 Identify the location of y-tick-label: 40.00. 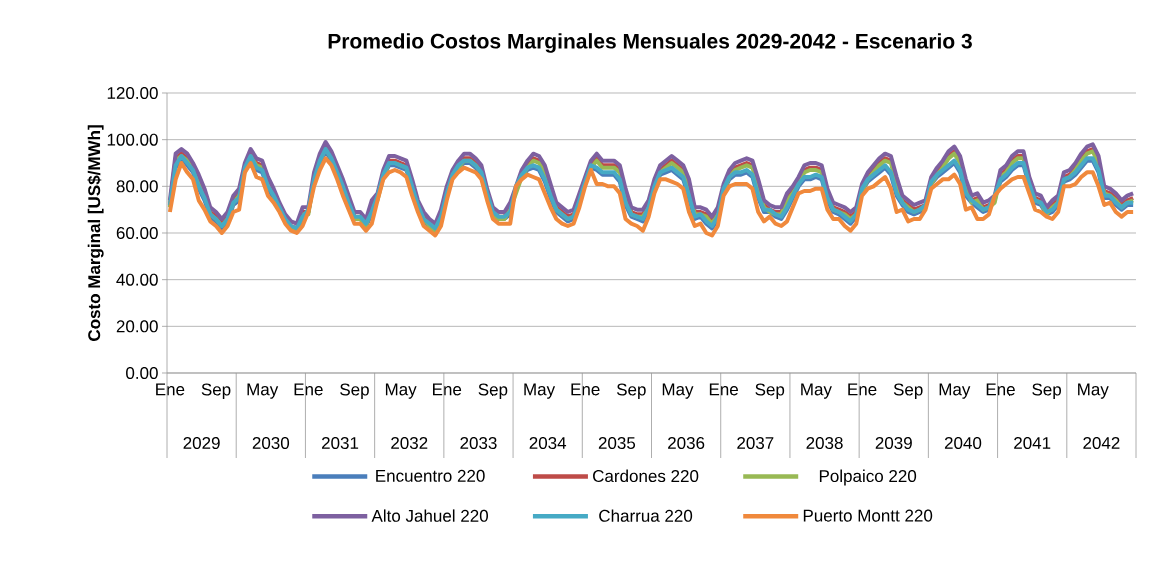
(137, 279).